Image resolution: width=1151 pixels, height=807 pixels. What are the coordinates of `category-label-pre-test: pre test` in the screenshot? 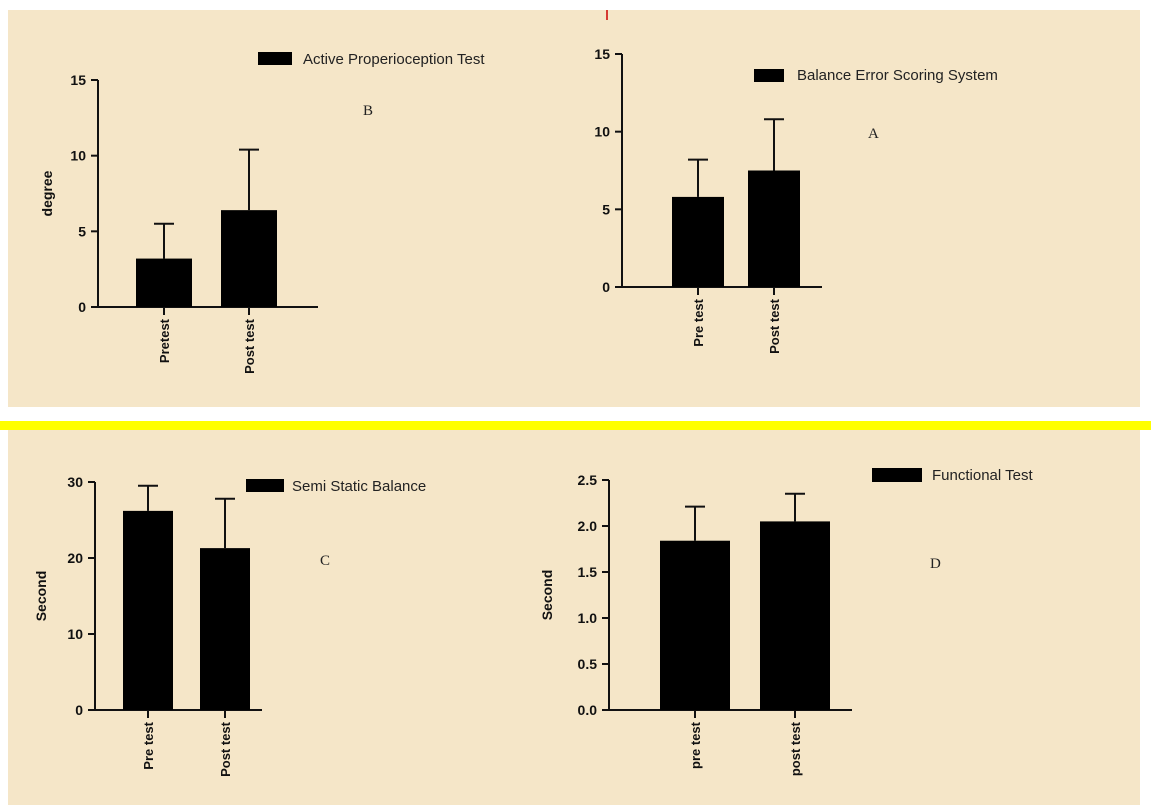 It's located at (695, 745).